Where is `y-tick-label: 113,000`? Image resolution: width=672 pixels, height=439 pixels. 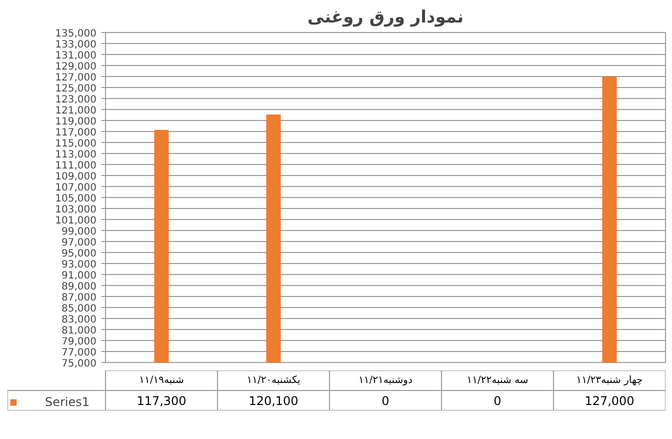 y-tick-label: 113,000 is located at coordinates (76, 155).